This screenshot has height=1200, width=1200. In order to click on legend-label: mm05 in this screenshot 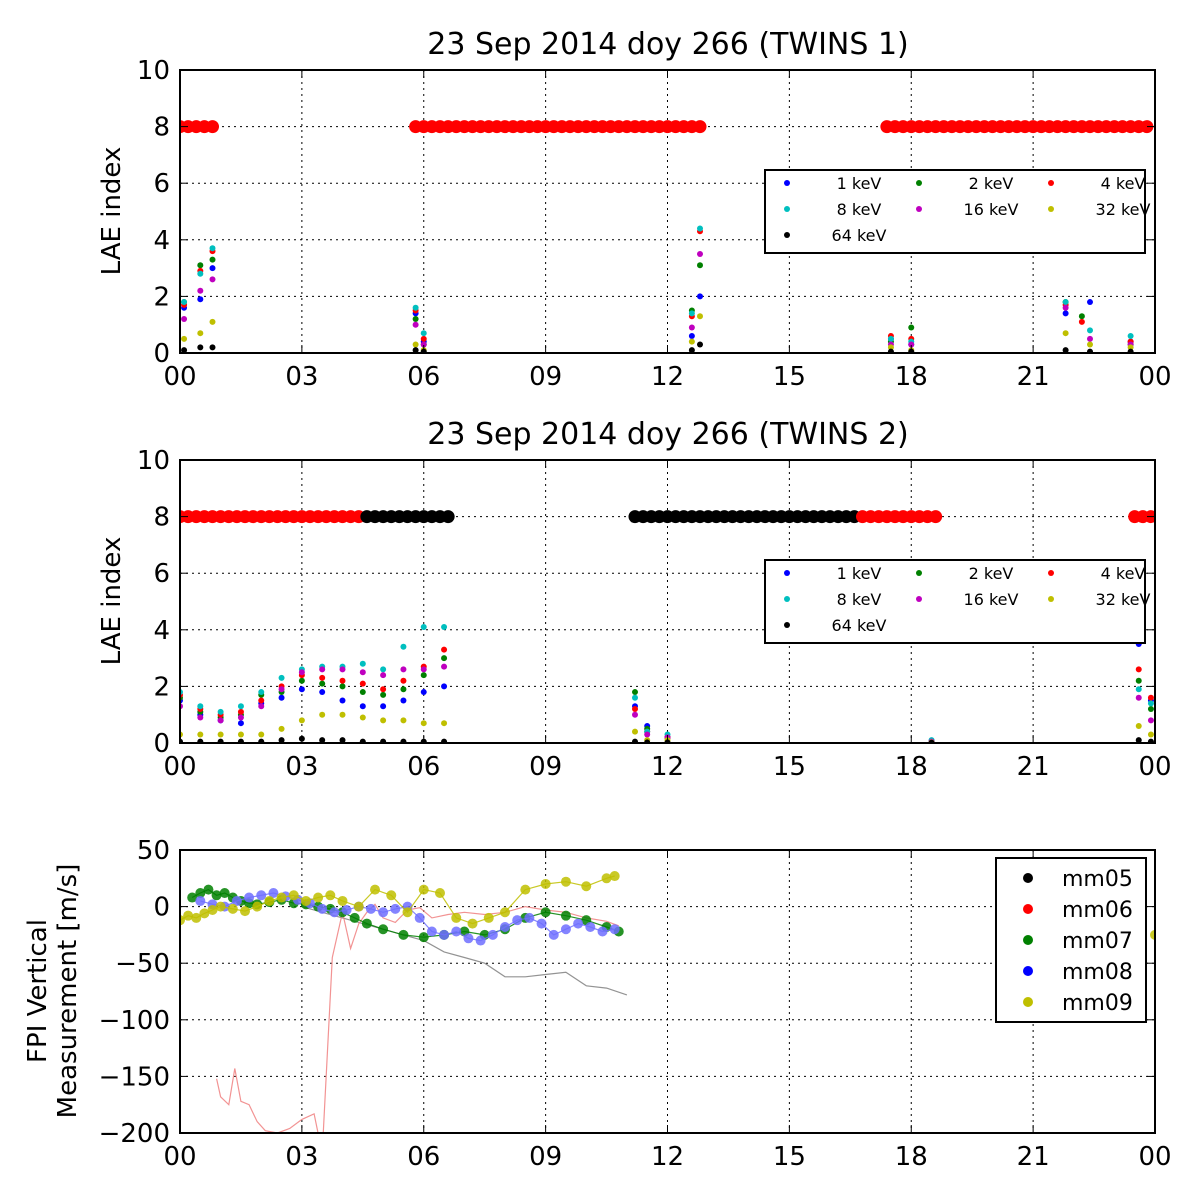, I will do `click(1097, 879)`.